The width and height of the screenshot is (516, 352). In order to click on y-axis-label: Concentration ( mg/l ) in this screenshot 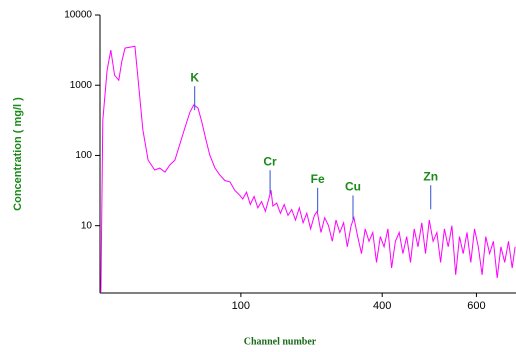, I will do `click(18, 154)`.